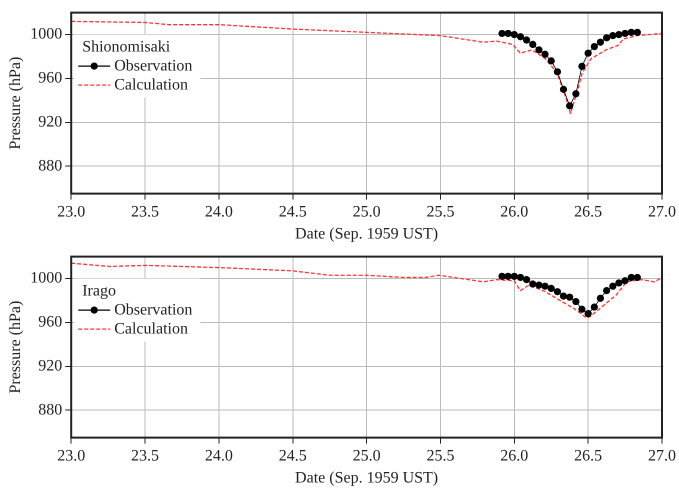  Describe the element at coordinates (99, 291) in the screenshot. I see `legend-title: Irago` at that location.